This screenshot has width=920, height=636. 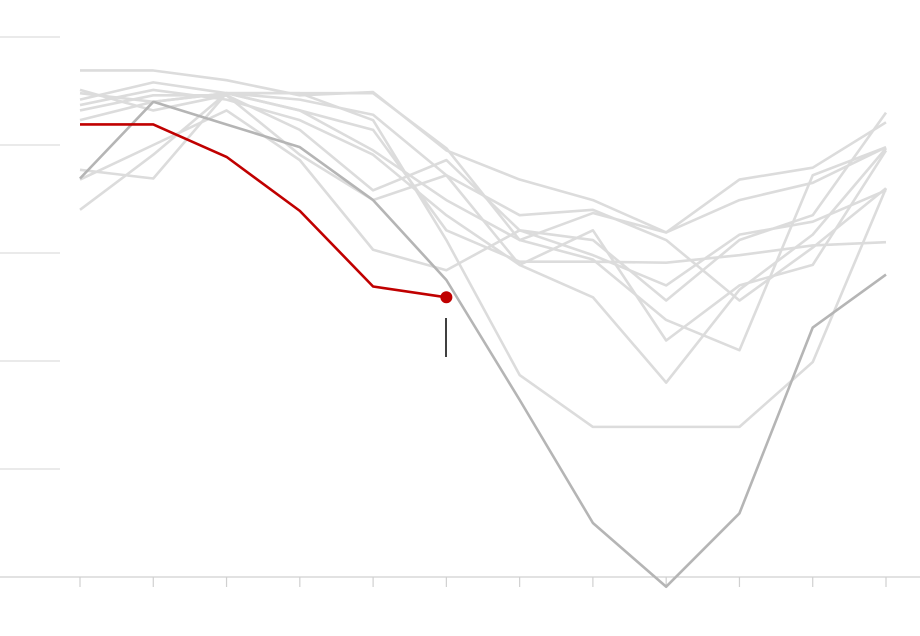 What do you see at coordinates (263, 211) in the screenshot?
I see `series-line` at bounding box center [263, 211].